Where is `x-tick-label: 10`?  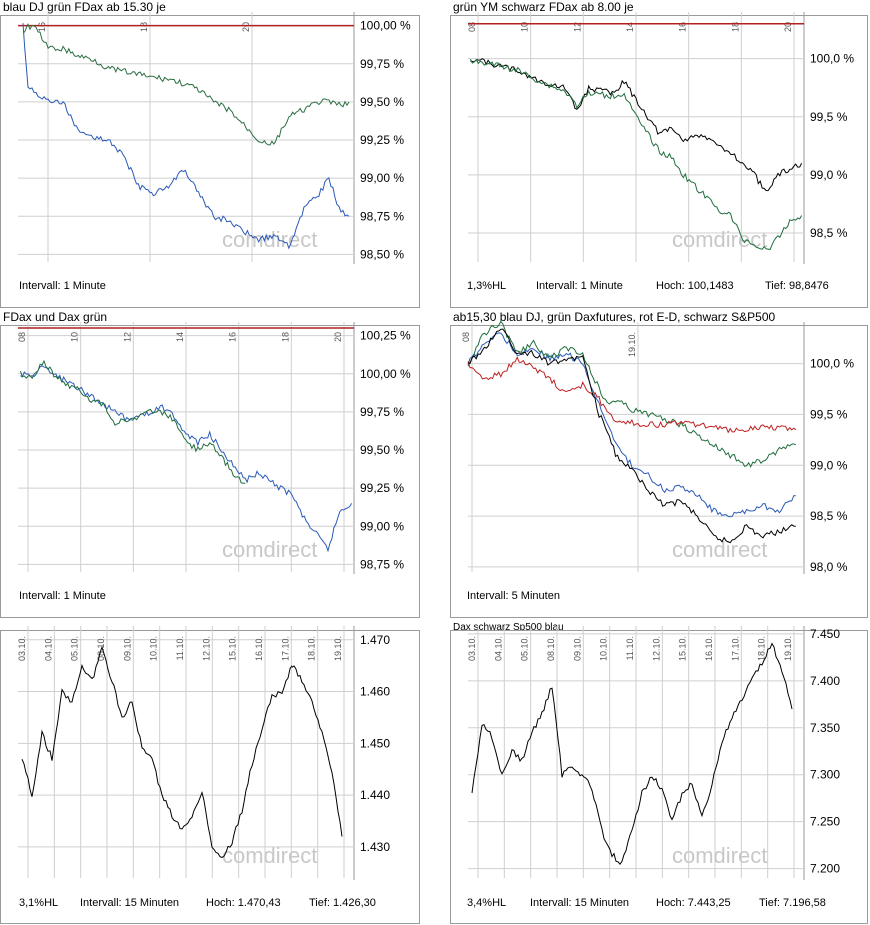 x-tick-label: 10 is located at coordinates (75, 337).